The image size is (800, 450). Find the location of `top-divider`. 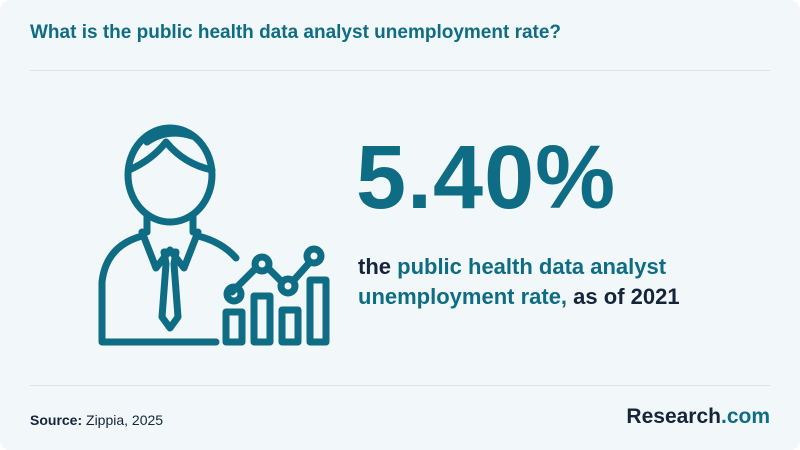

top-divider is located at coordinates (400, 70).